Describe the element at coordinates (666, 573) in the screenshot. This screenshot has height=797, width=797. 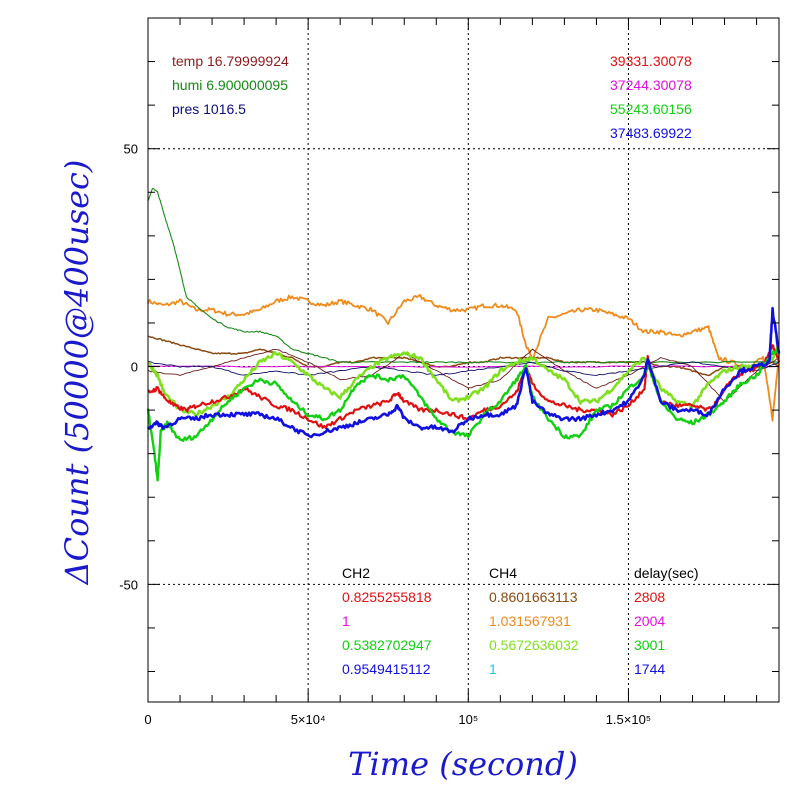
I see `table-header-delay: delay(sec)` at that location.